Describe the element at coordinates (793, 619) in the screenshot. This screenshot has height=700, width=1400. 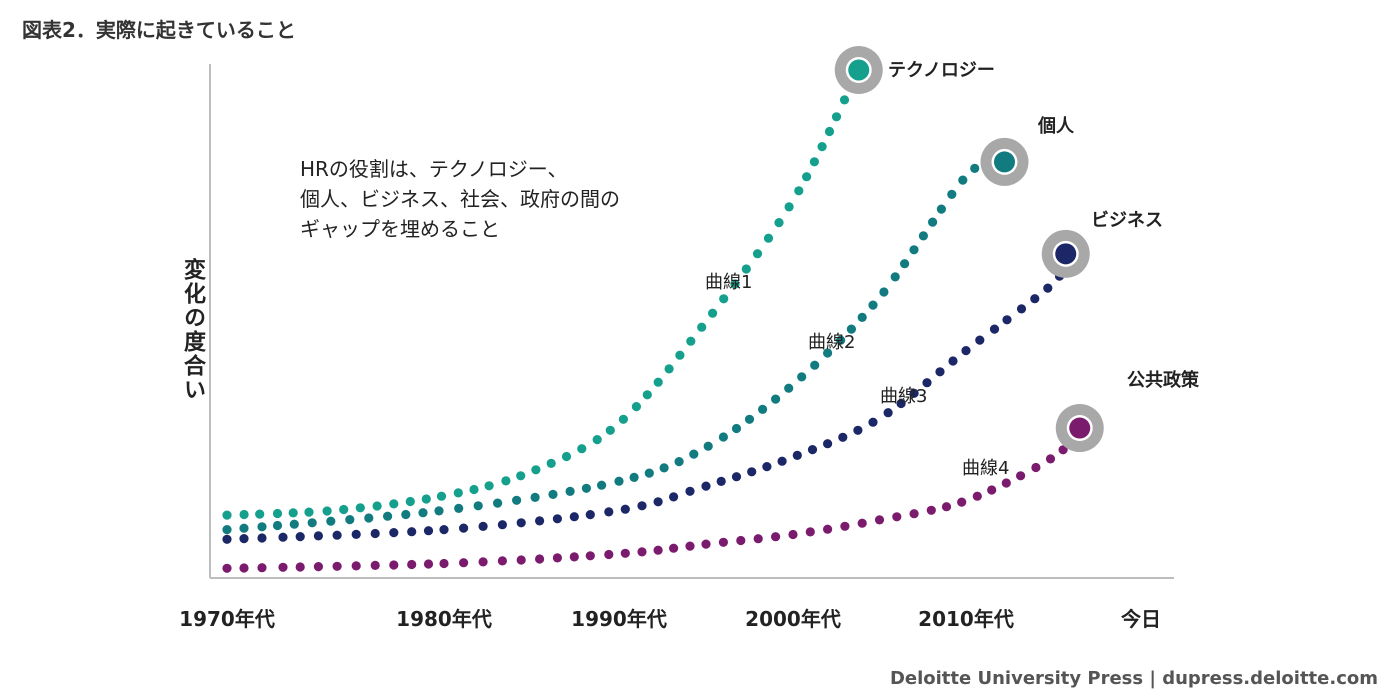
I see `x-tick-label: 2000年代` at that location.